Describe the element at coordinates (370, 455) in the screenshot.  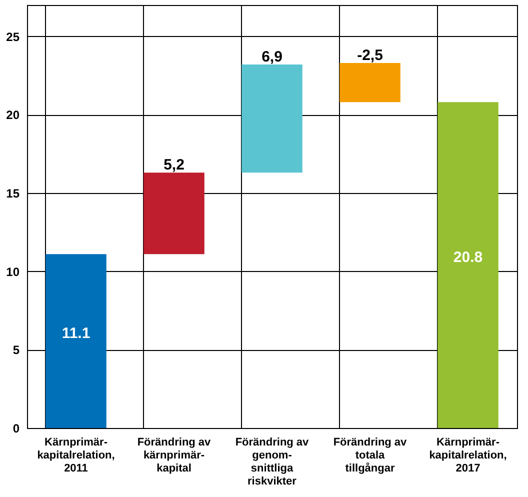
I see `x-tick-label: Förändring av totala tillgångar` at that location.